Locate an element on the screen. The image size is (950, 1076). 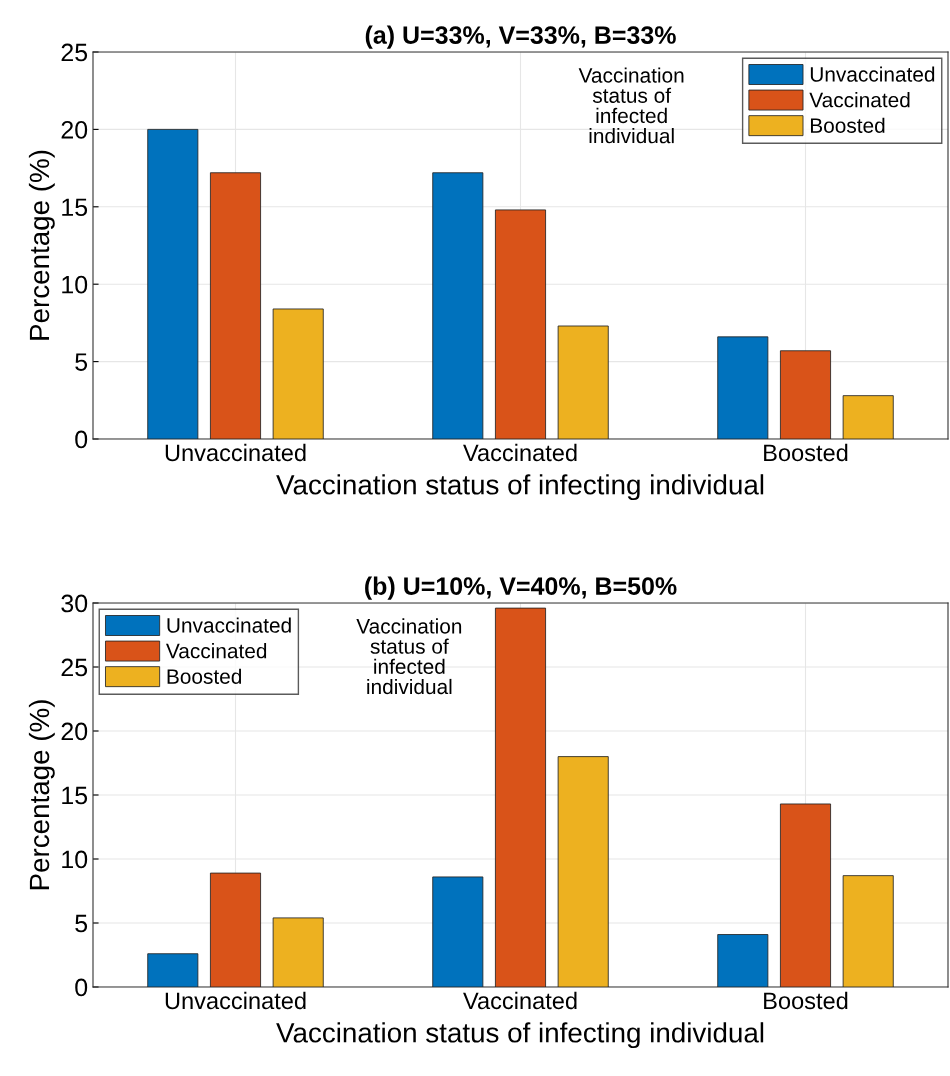
chart-title: (a) U=33%, V=33%, B=33% is located at coordinates (520, 37).